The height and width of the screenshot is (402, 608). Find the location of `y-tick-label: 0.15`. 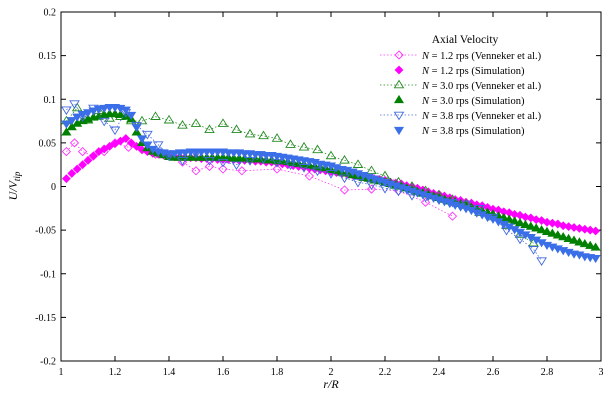

y-tick-label: 0.15 is located at coordinates (48, 56).